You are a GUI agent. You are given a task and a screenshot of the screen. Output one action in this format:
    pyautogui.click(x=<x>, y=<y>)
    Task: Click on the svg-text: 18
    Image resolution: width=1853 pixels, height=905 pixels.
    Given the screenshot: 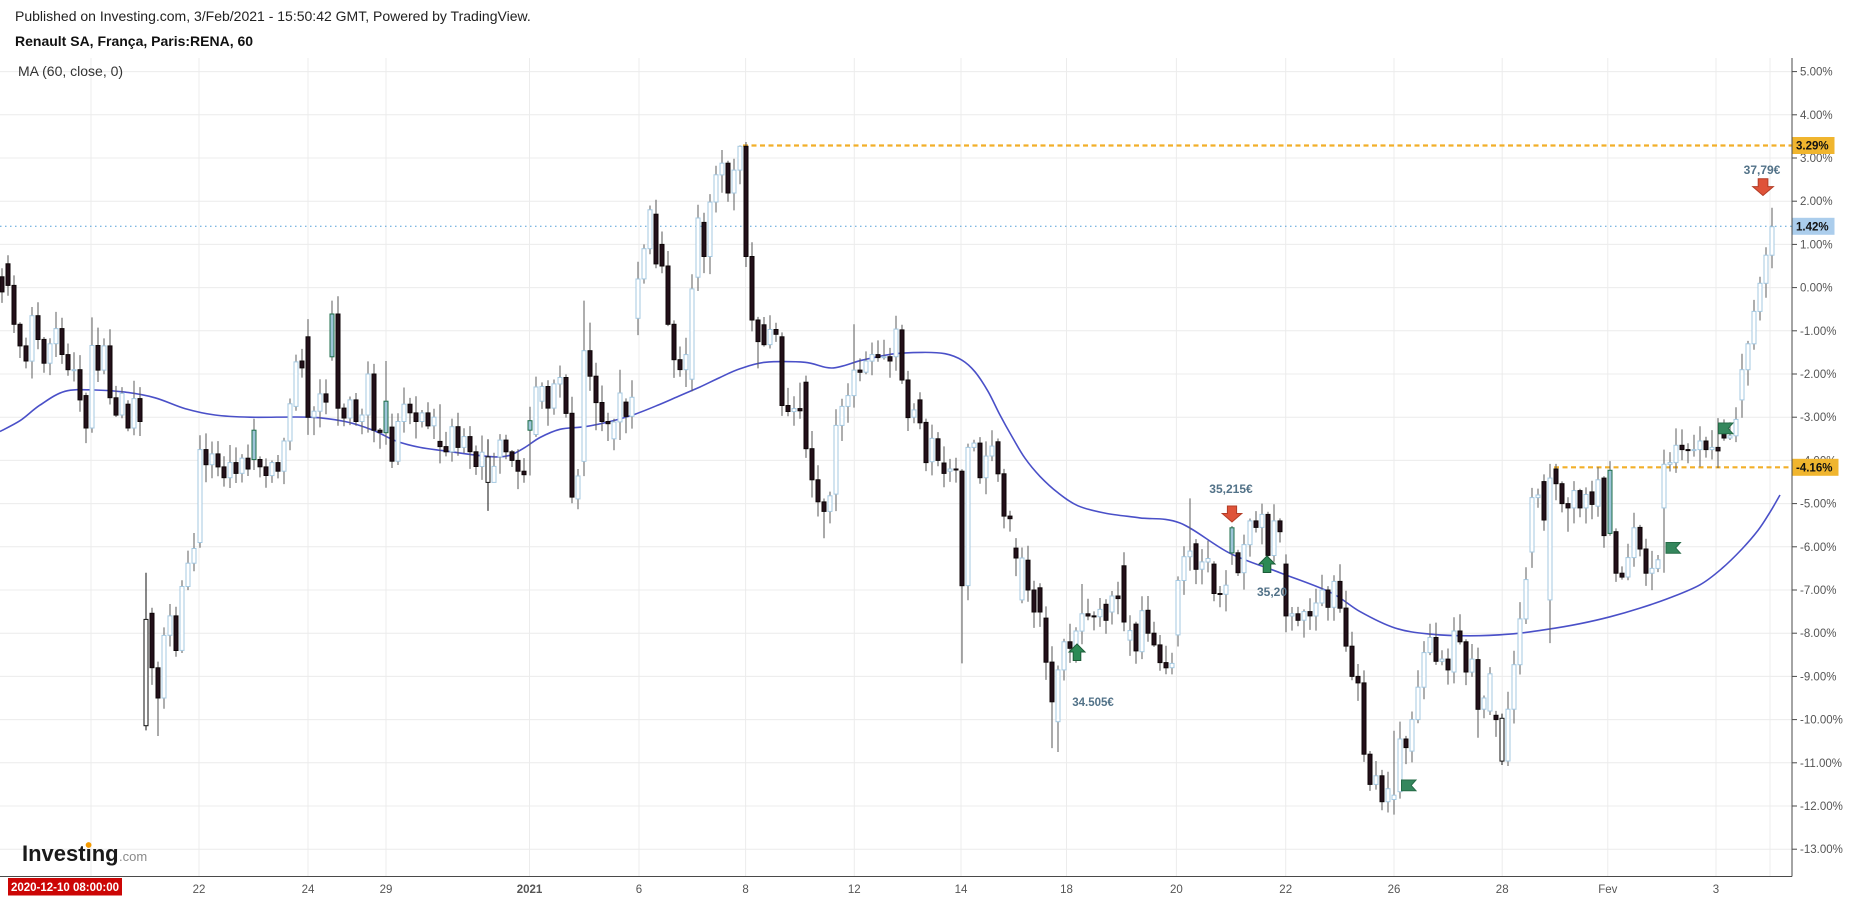 What is the action you would take?
    pyautogui.click(x=1066, y=890)
    